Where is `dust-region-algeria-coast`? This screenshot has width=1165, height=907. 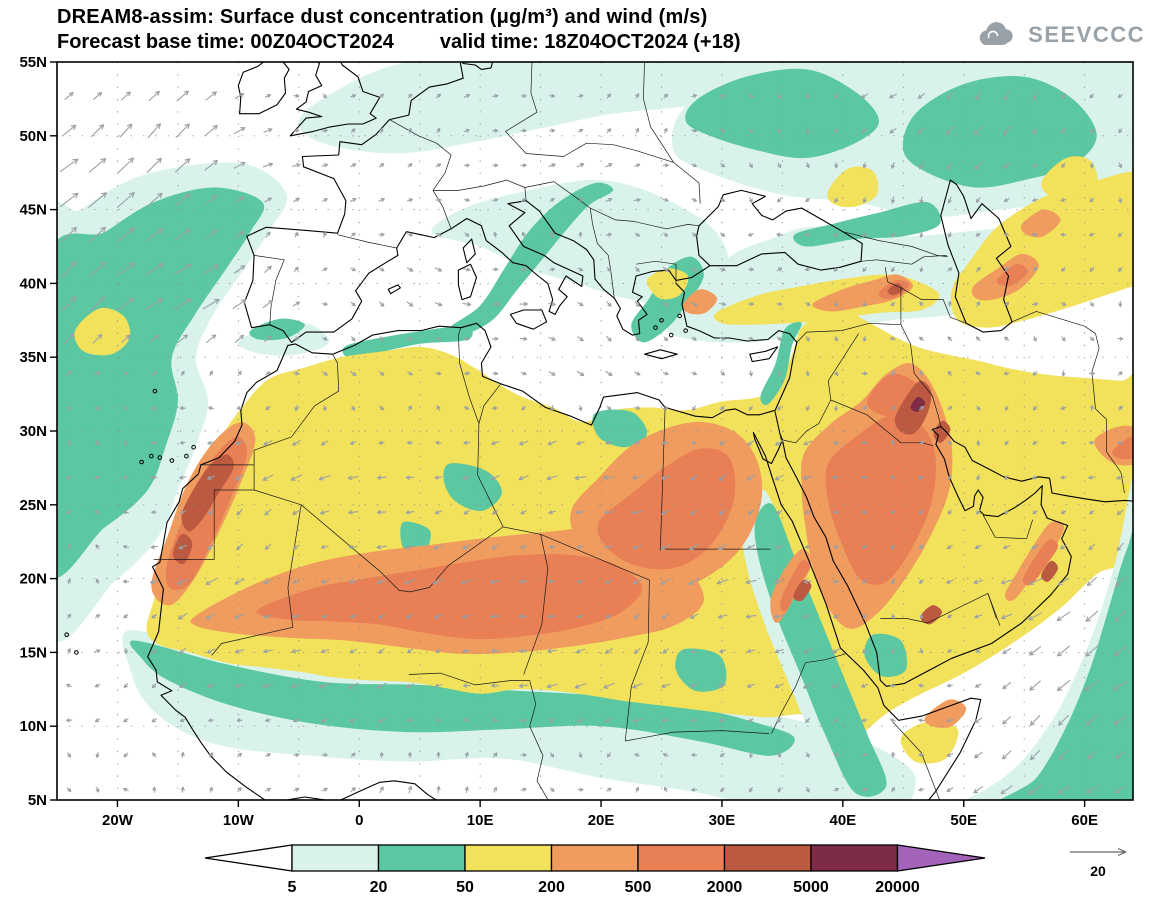
dust-region-algeria-coast is located at coordinates (407, 341).